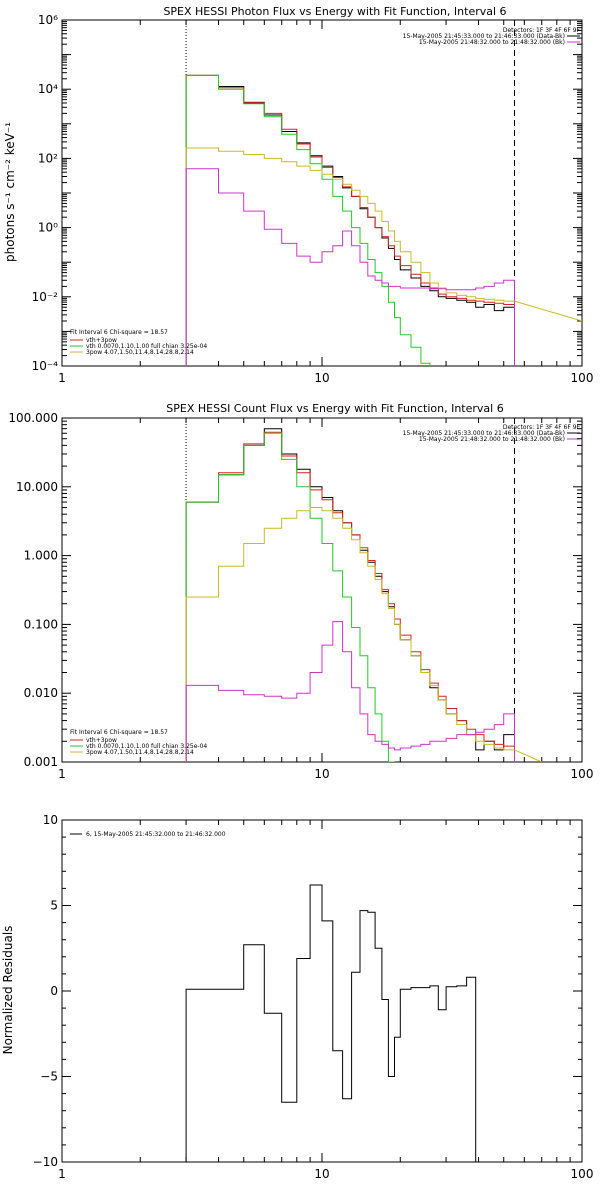 The height and width of the screenshot is (1200, 600). Describe the element at coordinates (48, 228) in the screenshot. I see `photon-y-tick-label: 10⁰` at that location.